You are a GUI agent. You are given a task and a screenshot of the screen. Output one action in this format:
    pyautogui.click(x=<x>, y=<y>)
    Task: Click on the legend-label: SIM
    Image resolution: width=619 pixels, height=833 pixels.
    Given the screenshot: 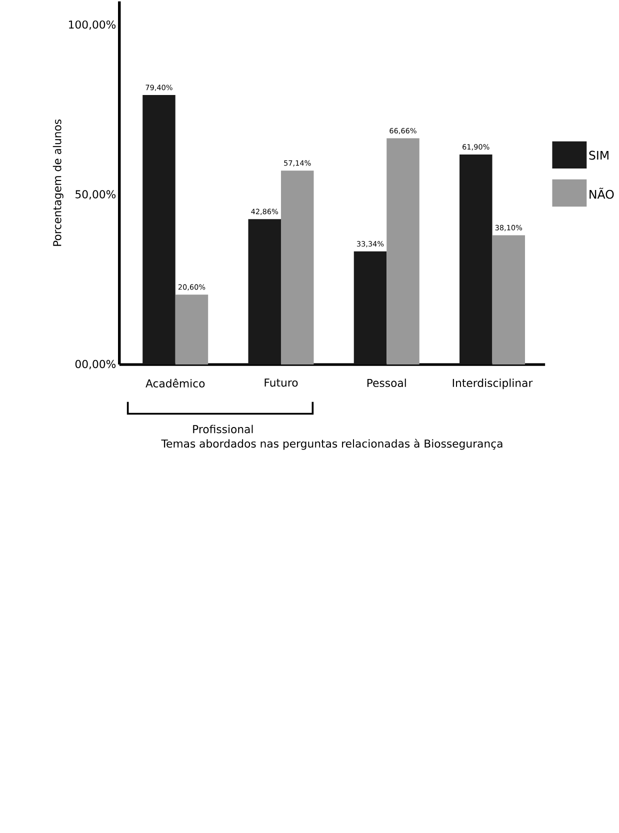 What is the action you would take?
    pyautogui.click(x=598, y=155)
    